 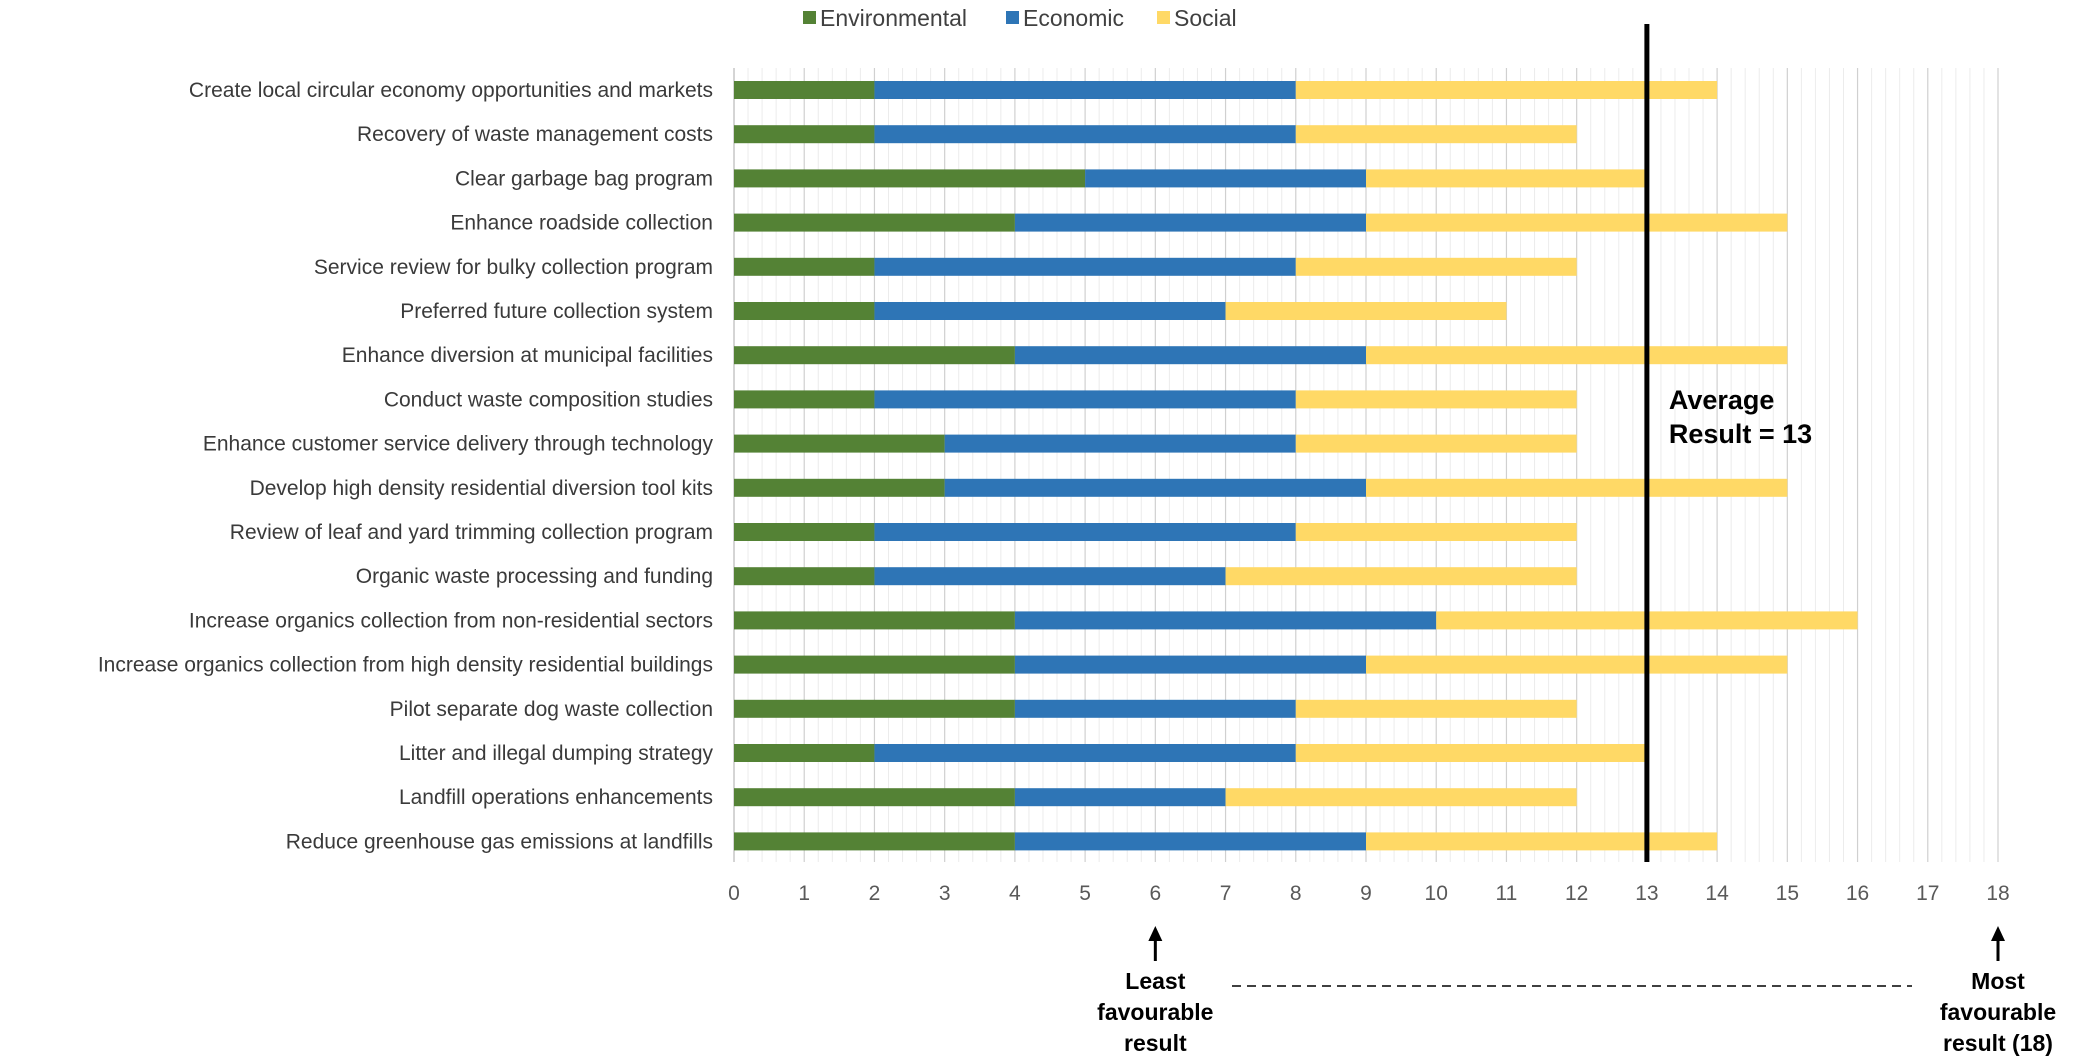 I want to click on category-label: Organic waste processing and funding, so click(x=534, y=576).